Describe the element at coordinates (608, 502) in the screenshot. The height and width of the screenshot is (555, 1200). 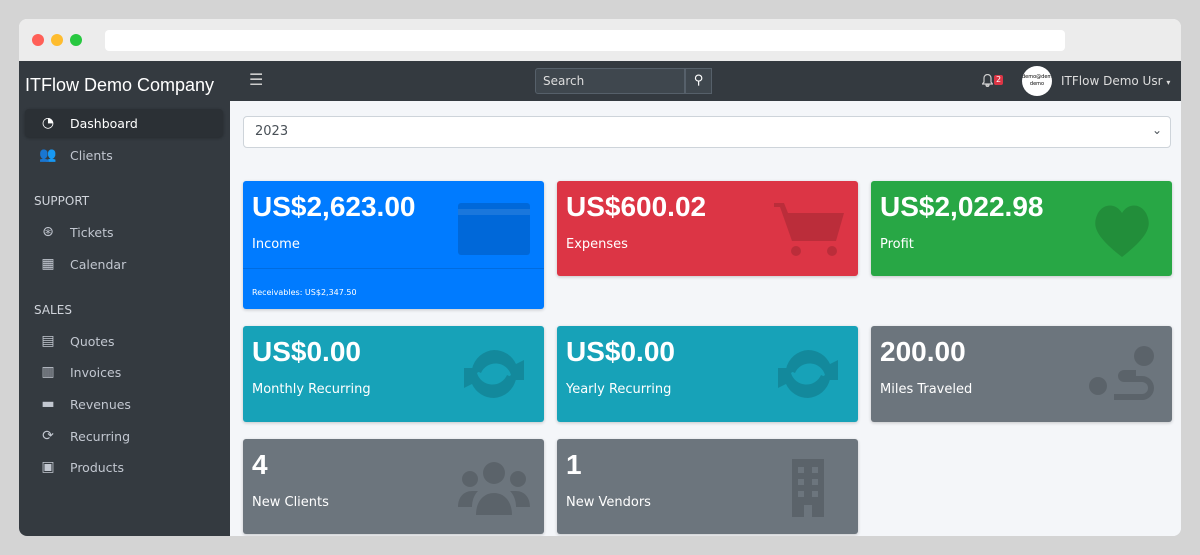
I see `stat-label: New Vendors` at that location.